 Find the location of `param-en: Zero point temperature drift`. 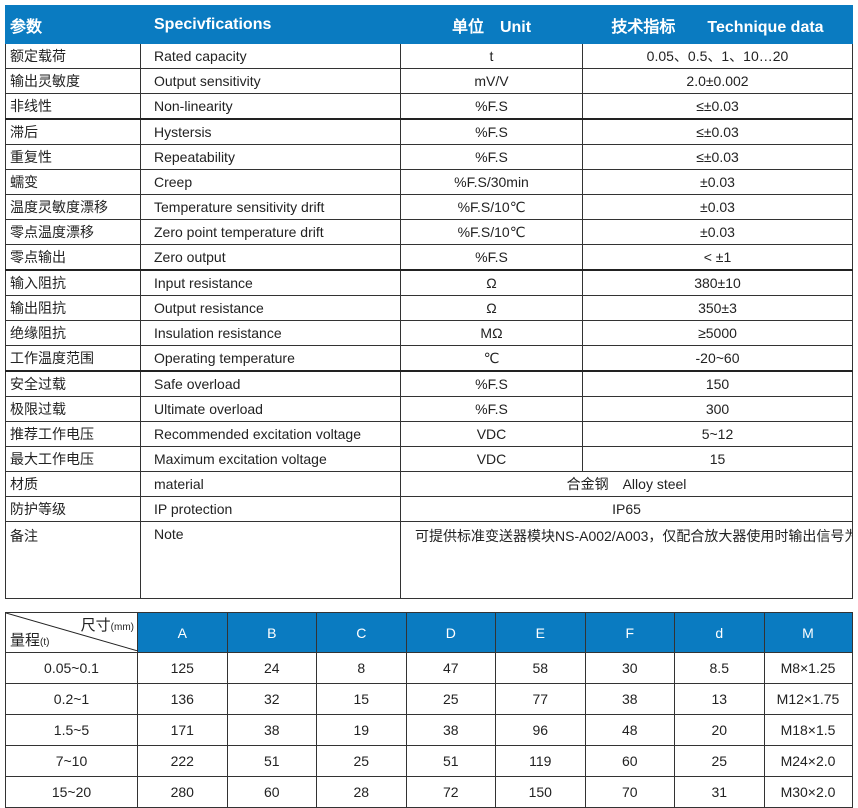

param-en: Zero point temperature drift is located at coordinates (270, 232).